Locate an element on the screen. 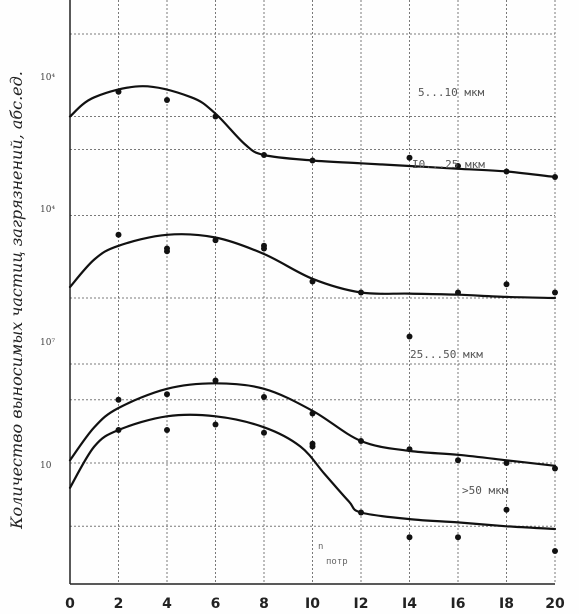 Image resolution: width=579 pixels, height=614 pixels. x-tick-label: 6 is located at coordinates (216, 604).